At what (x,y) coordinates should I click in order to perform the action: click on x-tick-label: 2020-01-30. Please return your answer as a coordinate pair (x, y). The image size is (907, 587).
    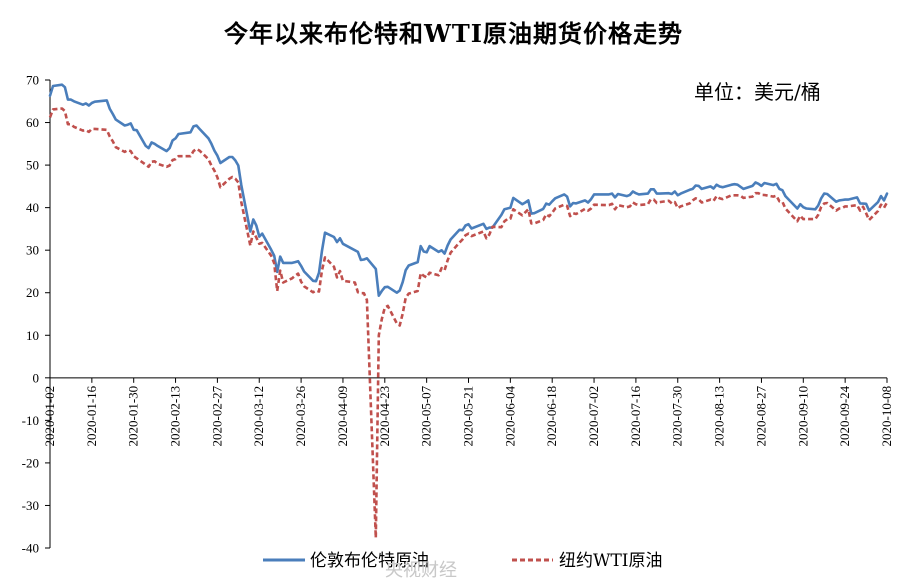
    Looking at the image, I should click on (133, 416).